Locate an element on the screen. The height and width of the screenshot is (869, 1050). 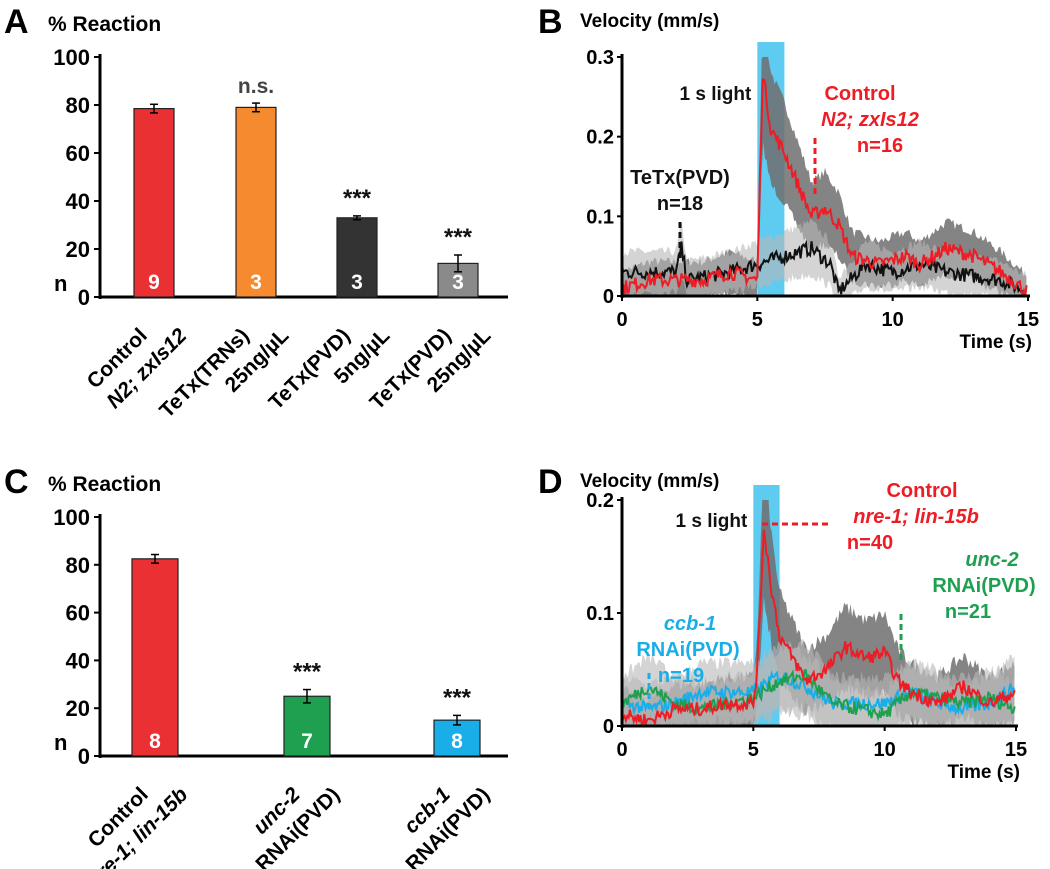
series-label: n=16 is located at coordinates (880, 146).